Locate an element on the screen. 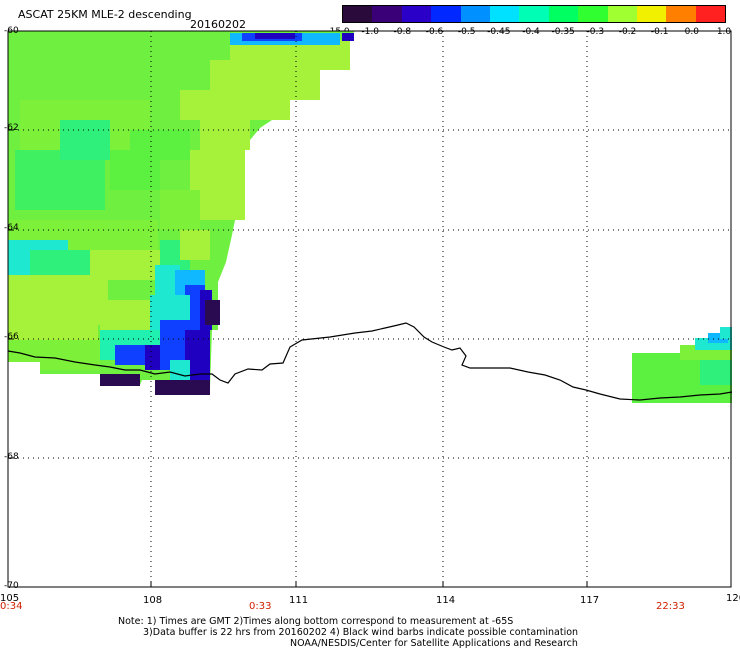 This screenshot has width=740, height=650. lon-label-120: 120 is located at coordinates (733, 598).